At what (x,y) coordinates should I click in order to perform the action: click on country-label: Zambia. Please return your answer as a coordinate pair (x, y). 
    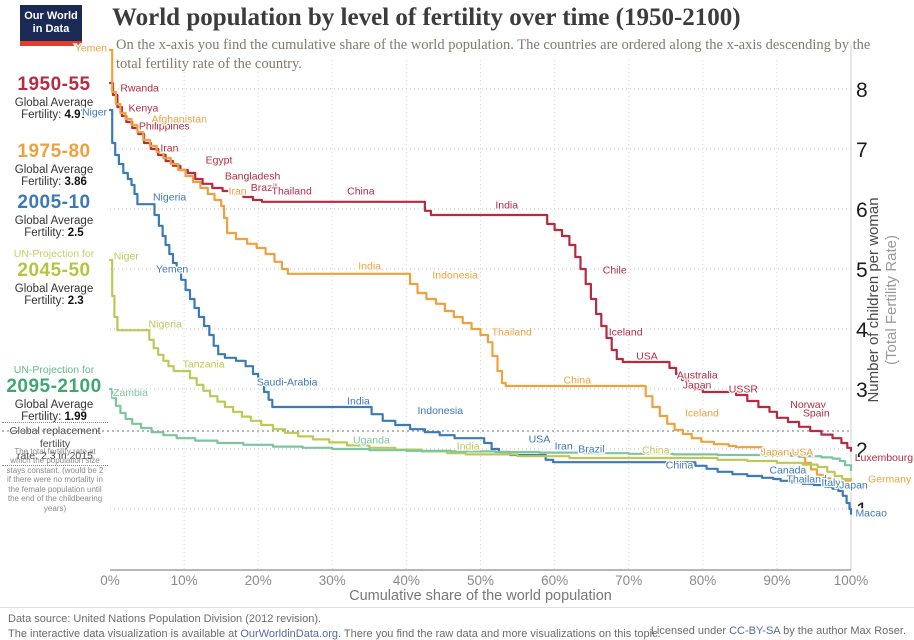
    Looking at the image, I should click on (130, 393).